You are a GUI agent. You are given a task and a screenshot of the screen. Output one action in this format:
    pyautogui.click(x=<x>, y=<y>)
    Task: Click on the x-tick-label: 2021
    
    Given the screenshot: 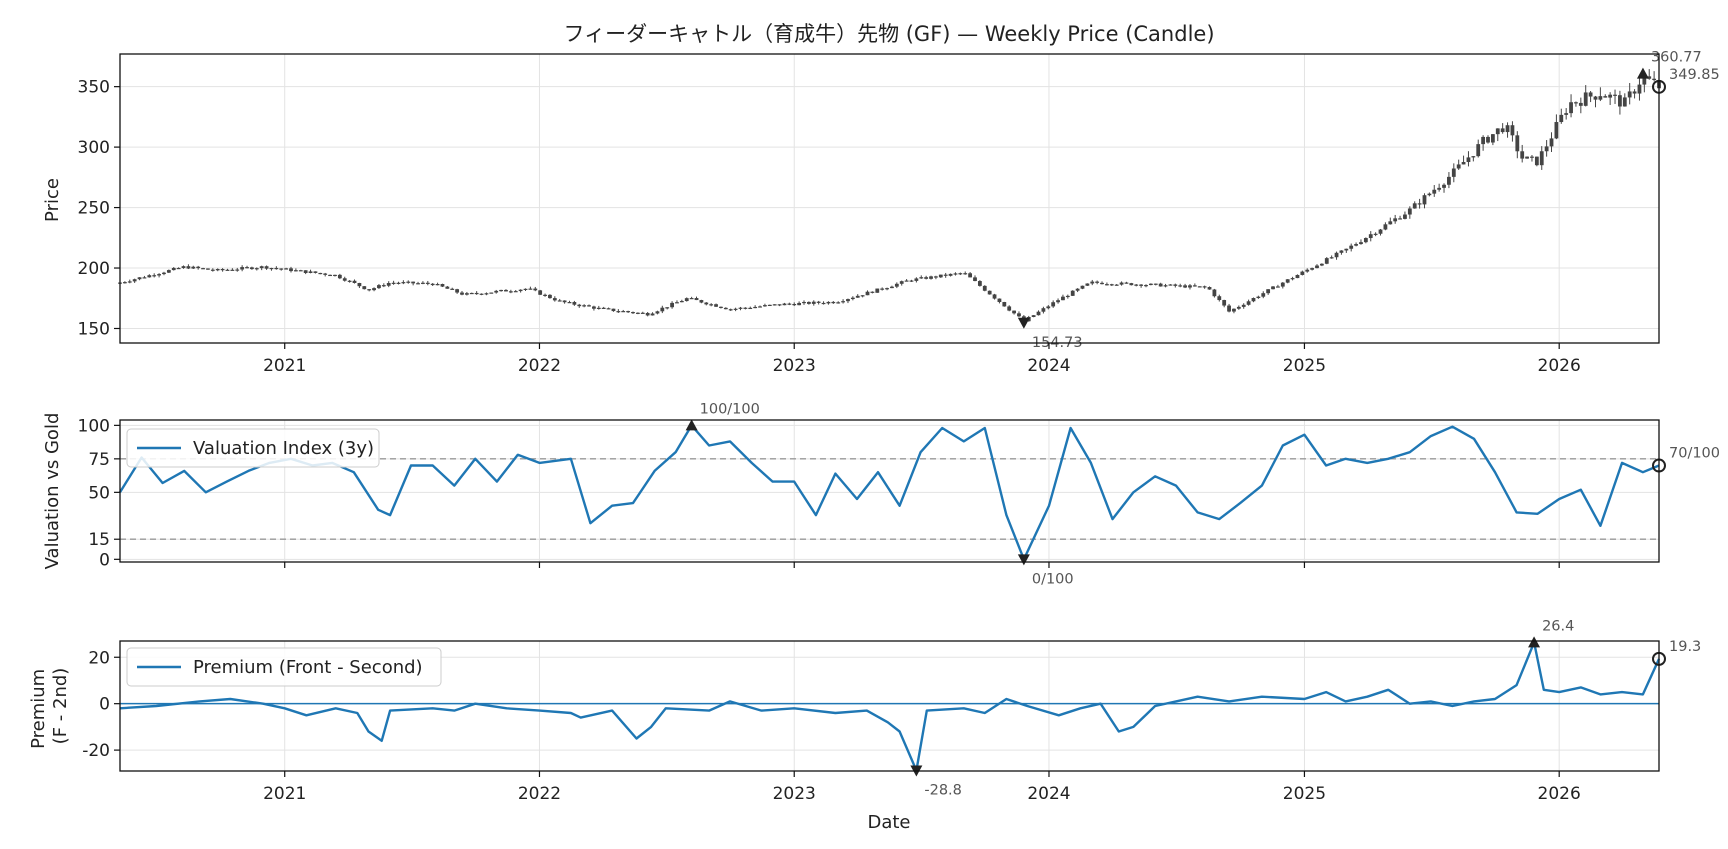 What is the action you would take?
    pyautogui.click(x=284, y=794)
    